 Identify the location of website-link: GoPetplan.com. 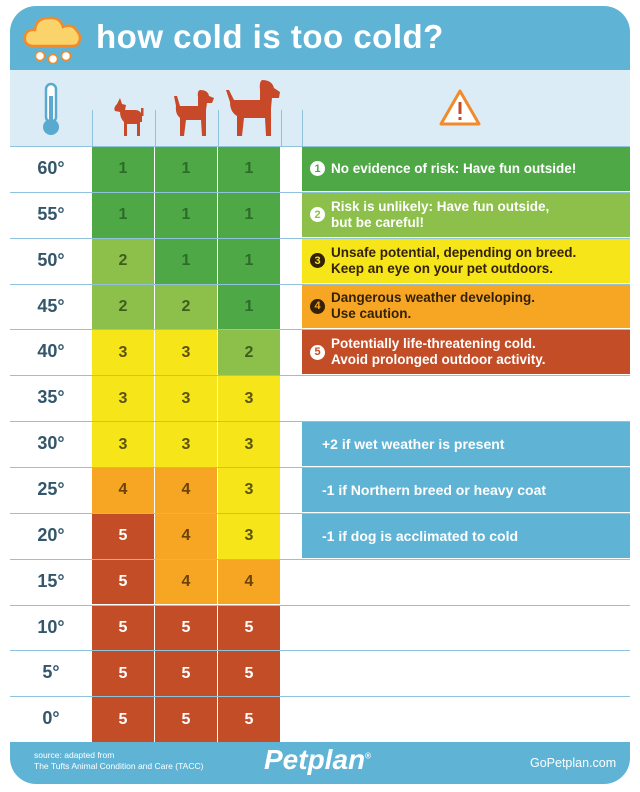
(573, 763).